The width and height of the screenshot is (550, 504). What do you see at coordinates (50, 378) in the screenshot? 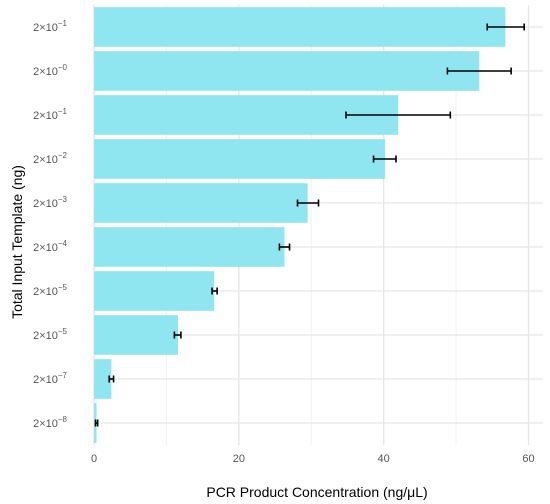
I see `y-tick-label: 2×10⁻⁷` at bounding box center [50, 378].